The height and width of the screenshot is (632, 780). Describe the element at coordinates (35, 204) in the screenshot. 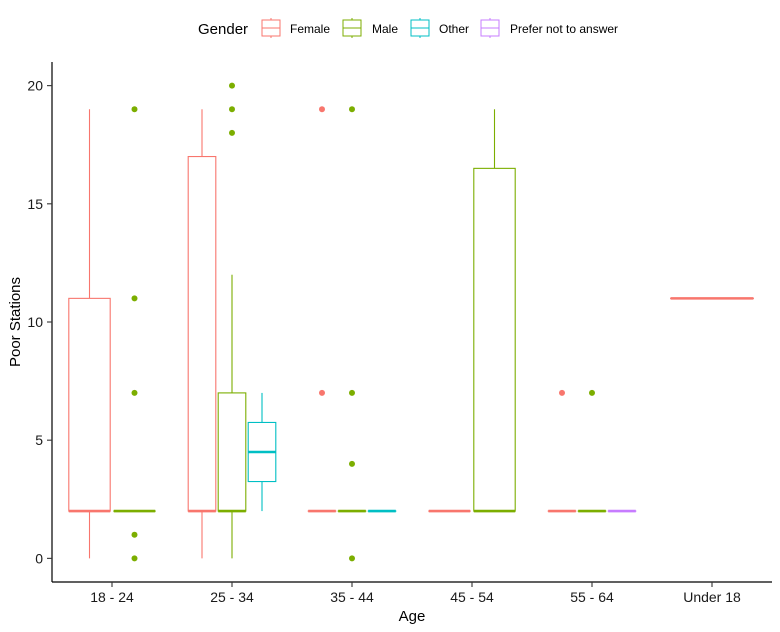

I see `y-tick-label: 15` at that location.